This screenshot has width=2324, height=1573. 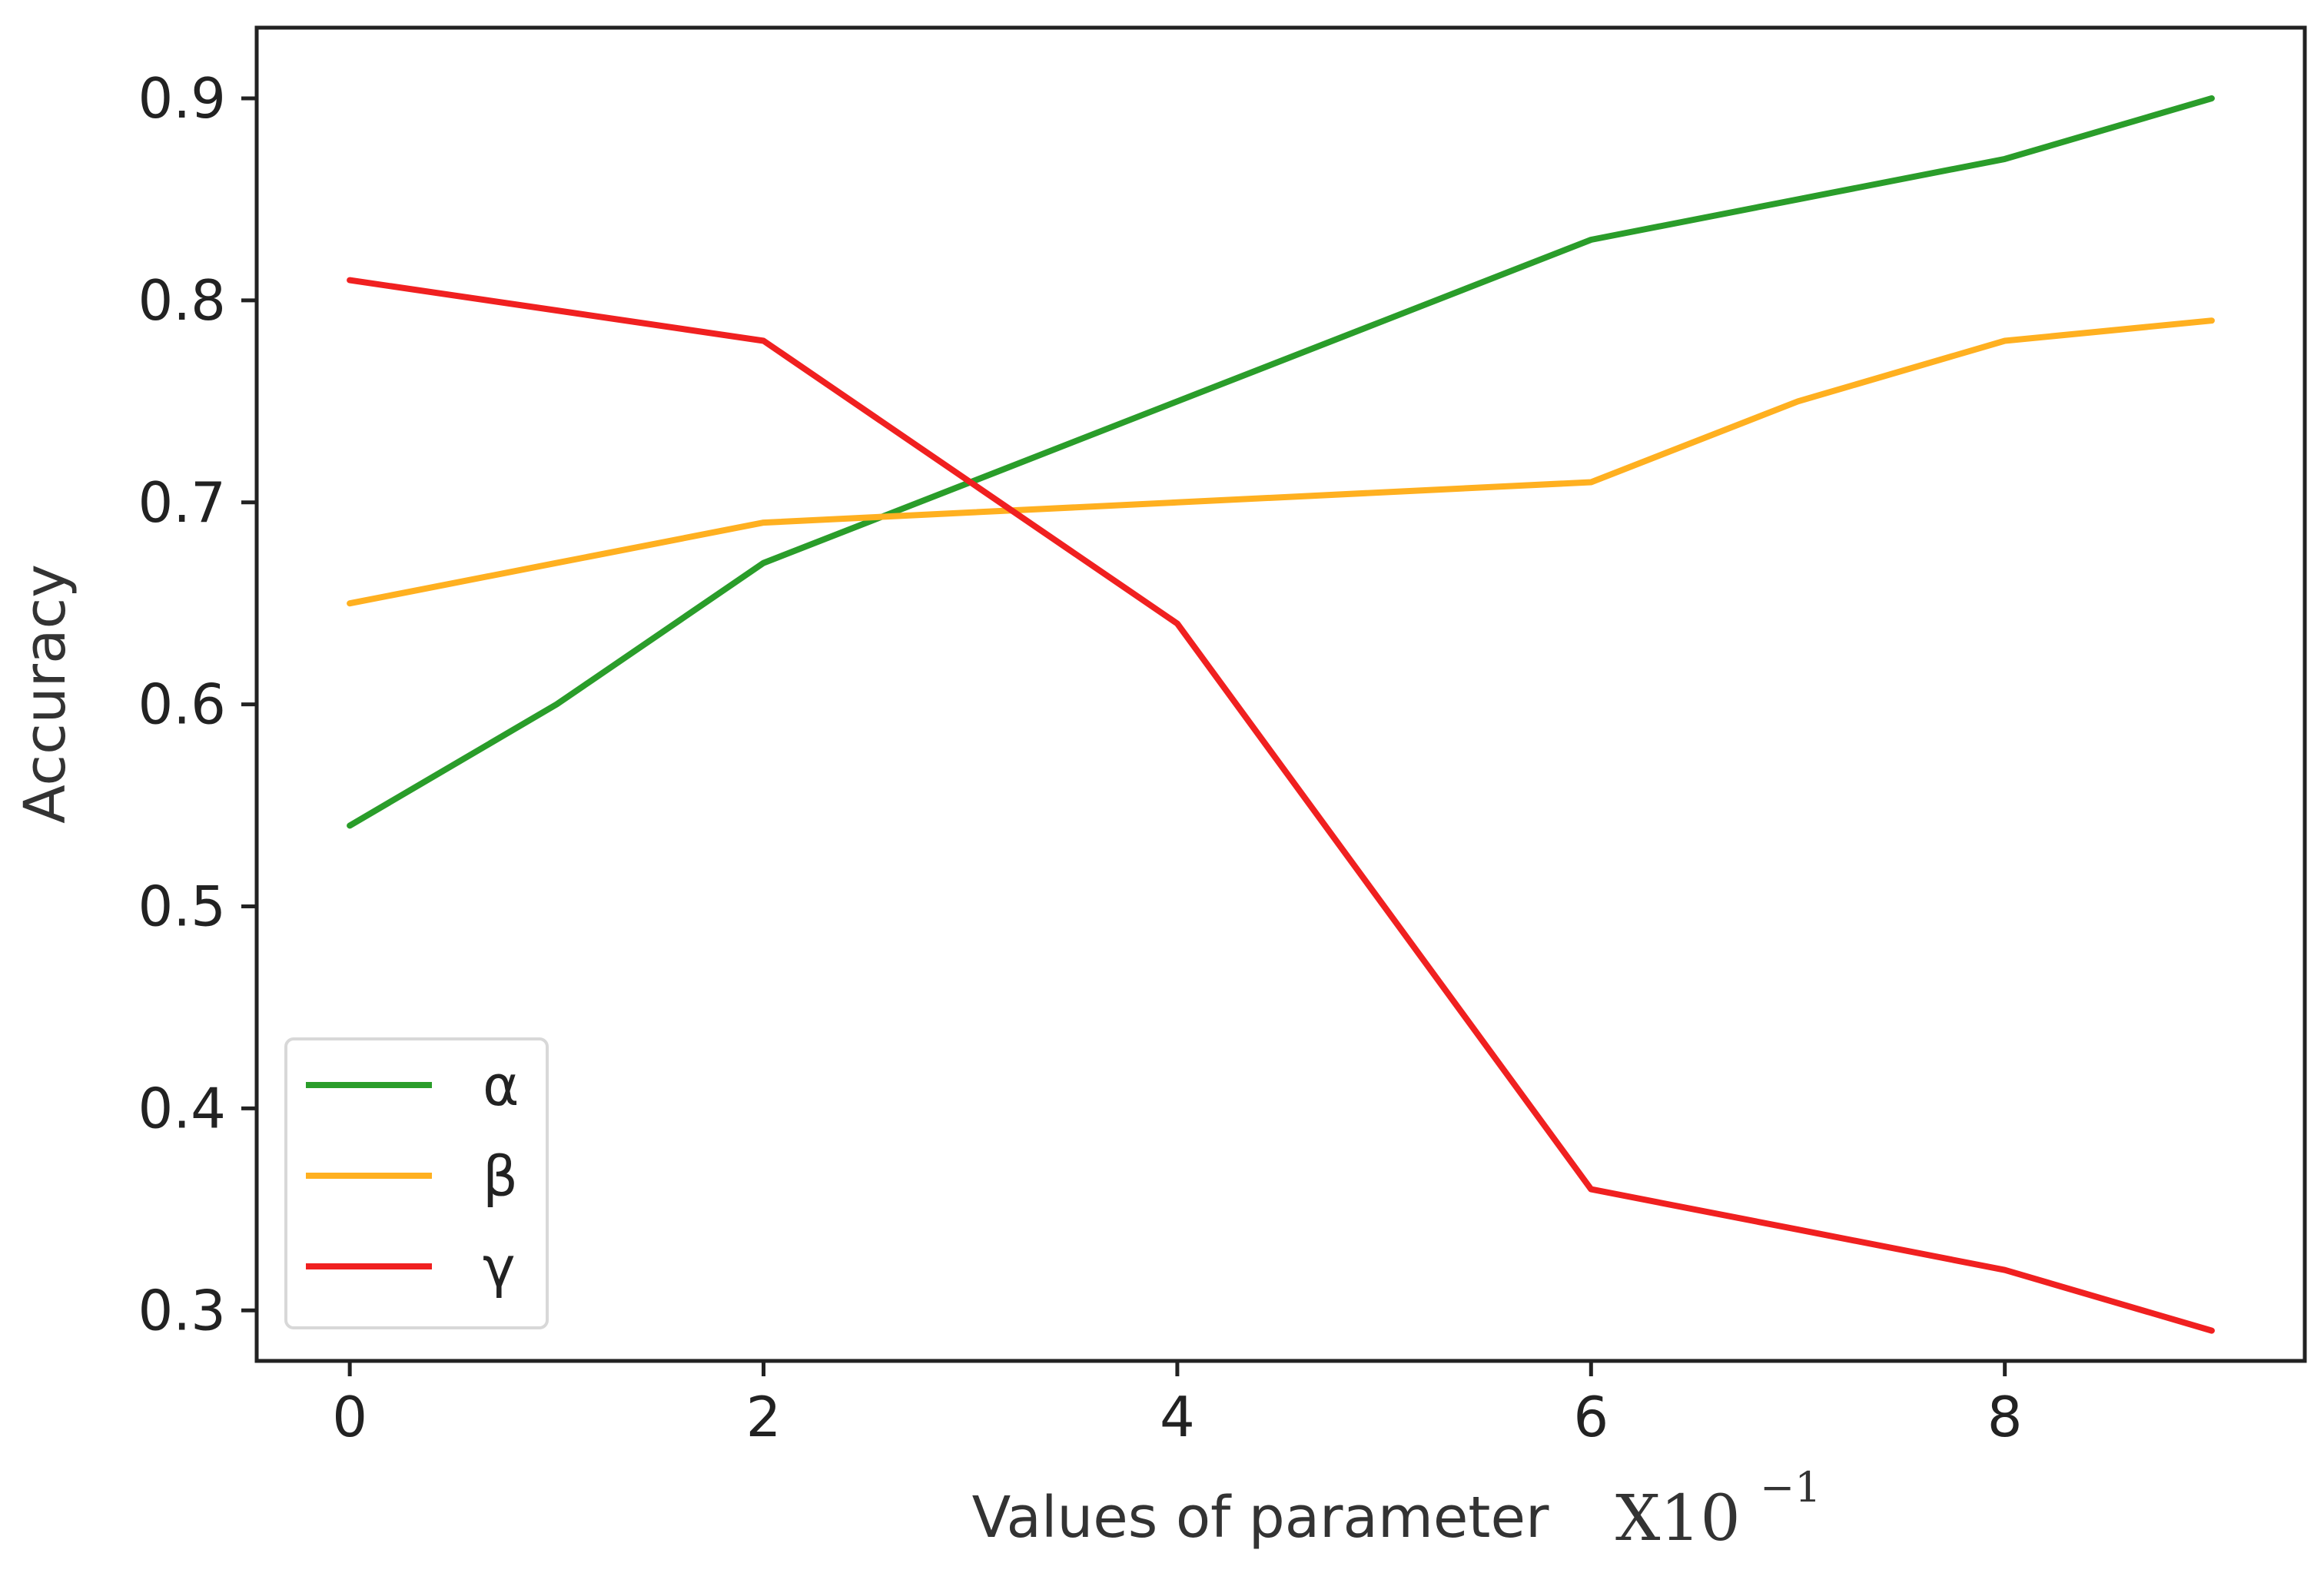 What do you see at coordinates (500, 1176) in the screenshot?
I see `legend-item-beta: β` at bounding box center [500, 1176].